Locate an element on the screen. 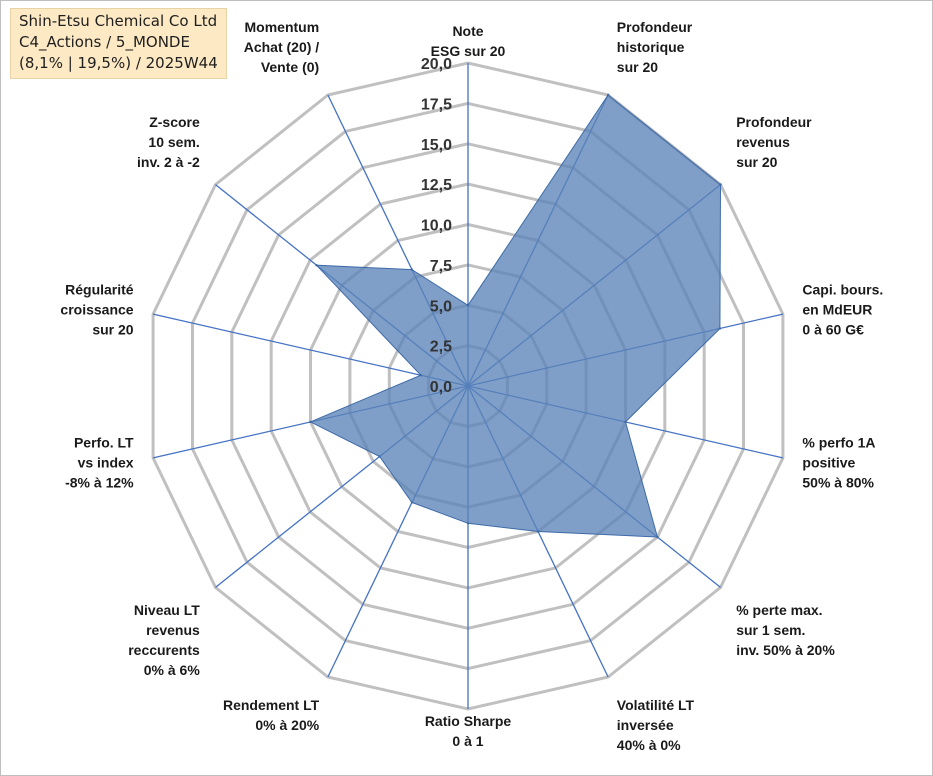  tick-layer: 0,0 2,5 5,0 7,5 10,0 12,5 15,0 17,5 20,0 is located at coordinates (436, 226).